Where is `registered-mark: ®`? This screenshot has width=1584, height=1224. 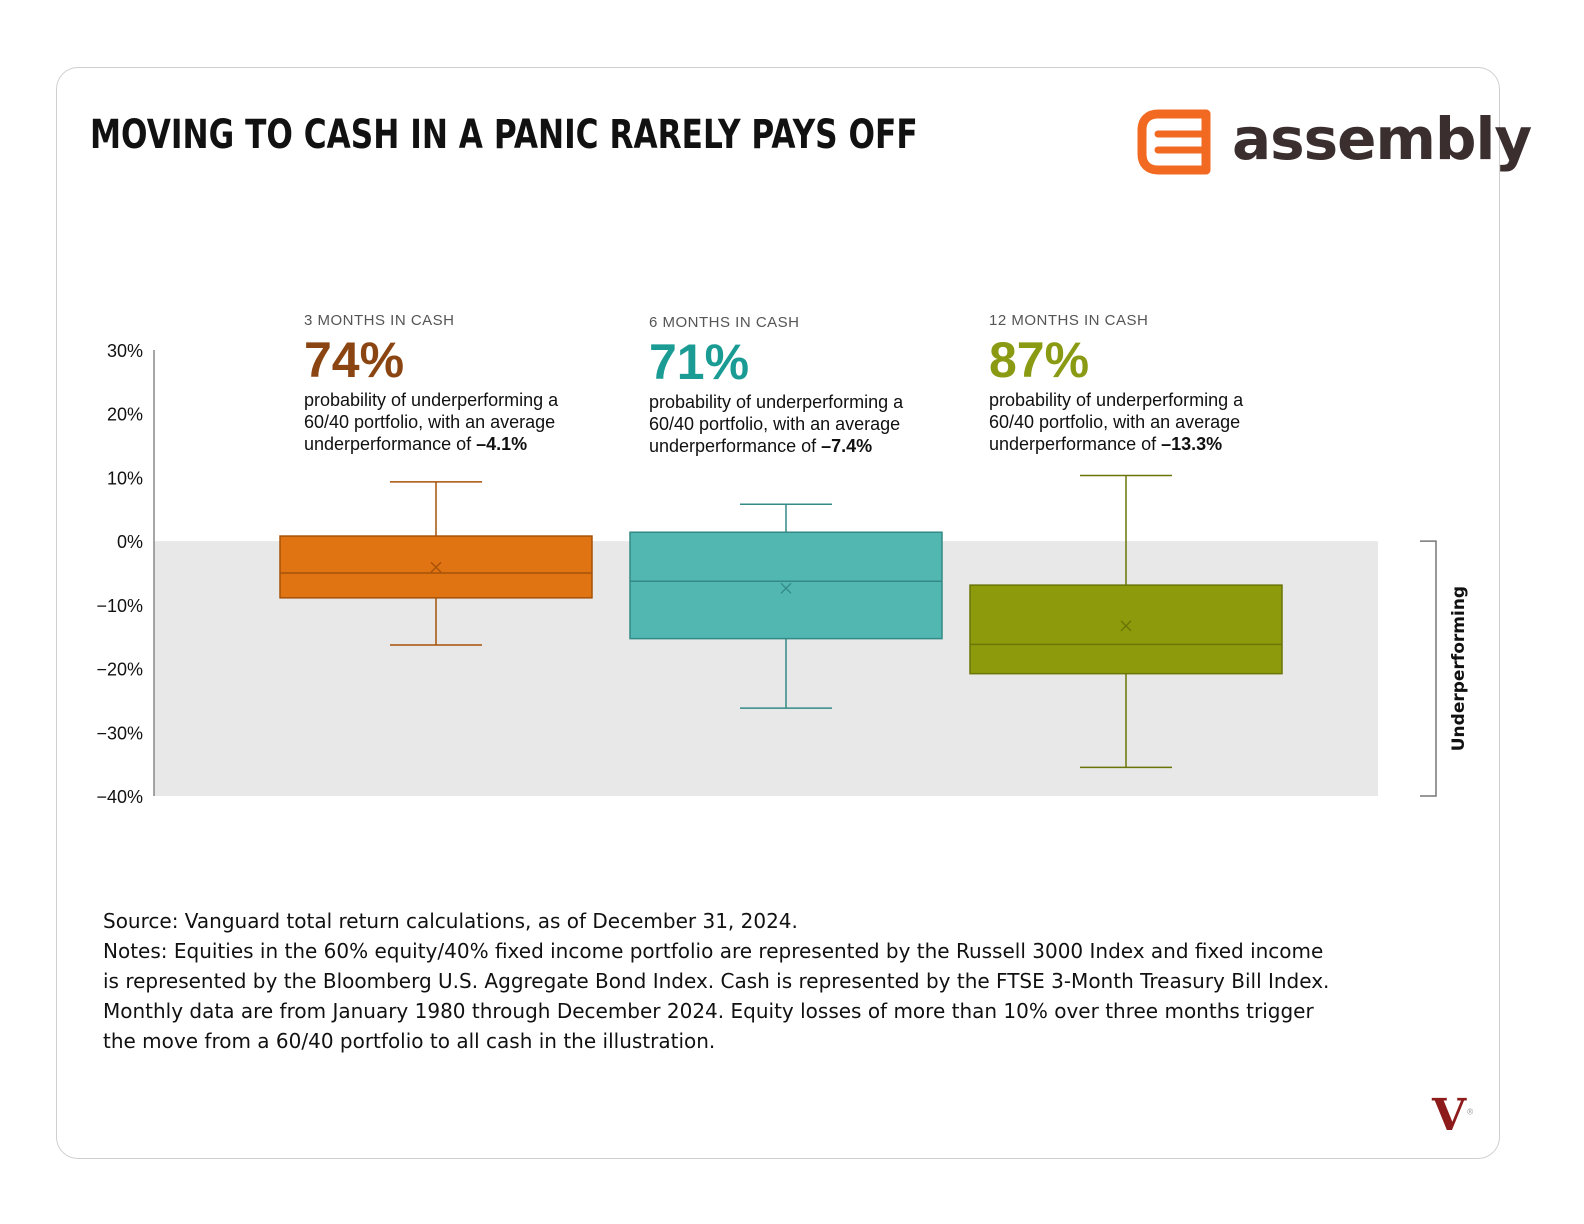
registered-mark: ® is located at coordinates (1470, 1112).